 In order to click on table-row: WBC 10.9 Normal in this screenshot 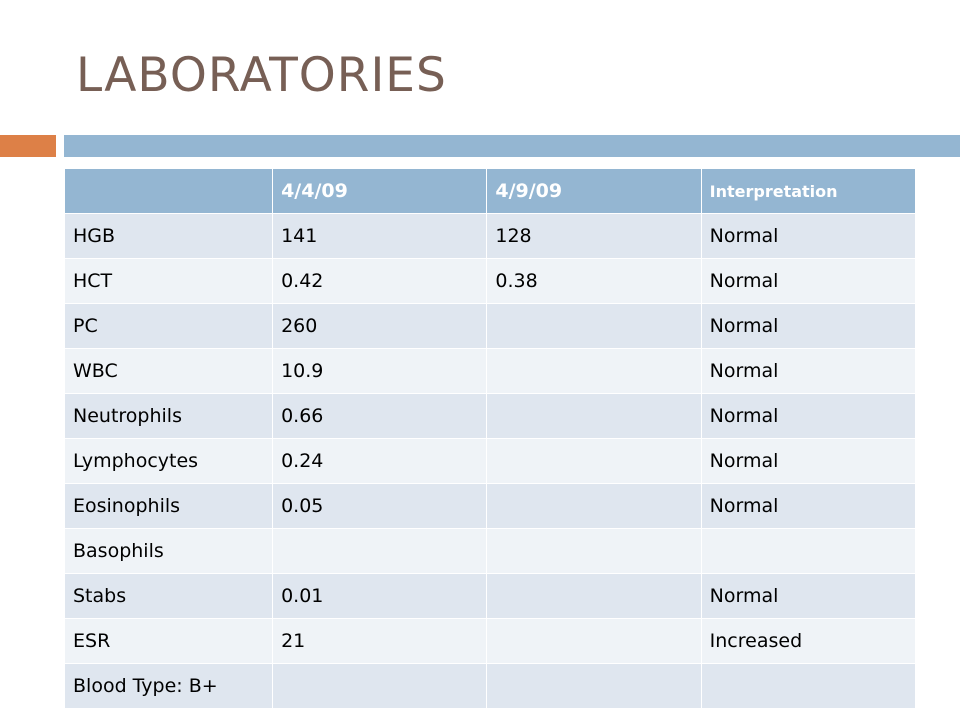, I will do `click(490, 371)`.